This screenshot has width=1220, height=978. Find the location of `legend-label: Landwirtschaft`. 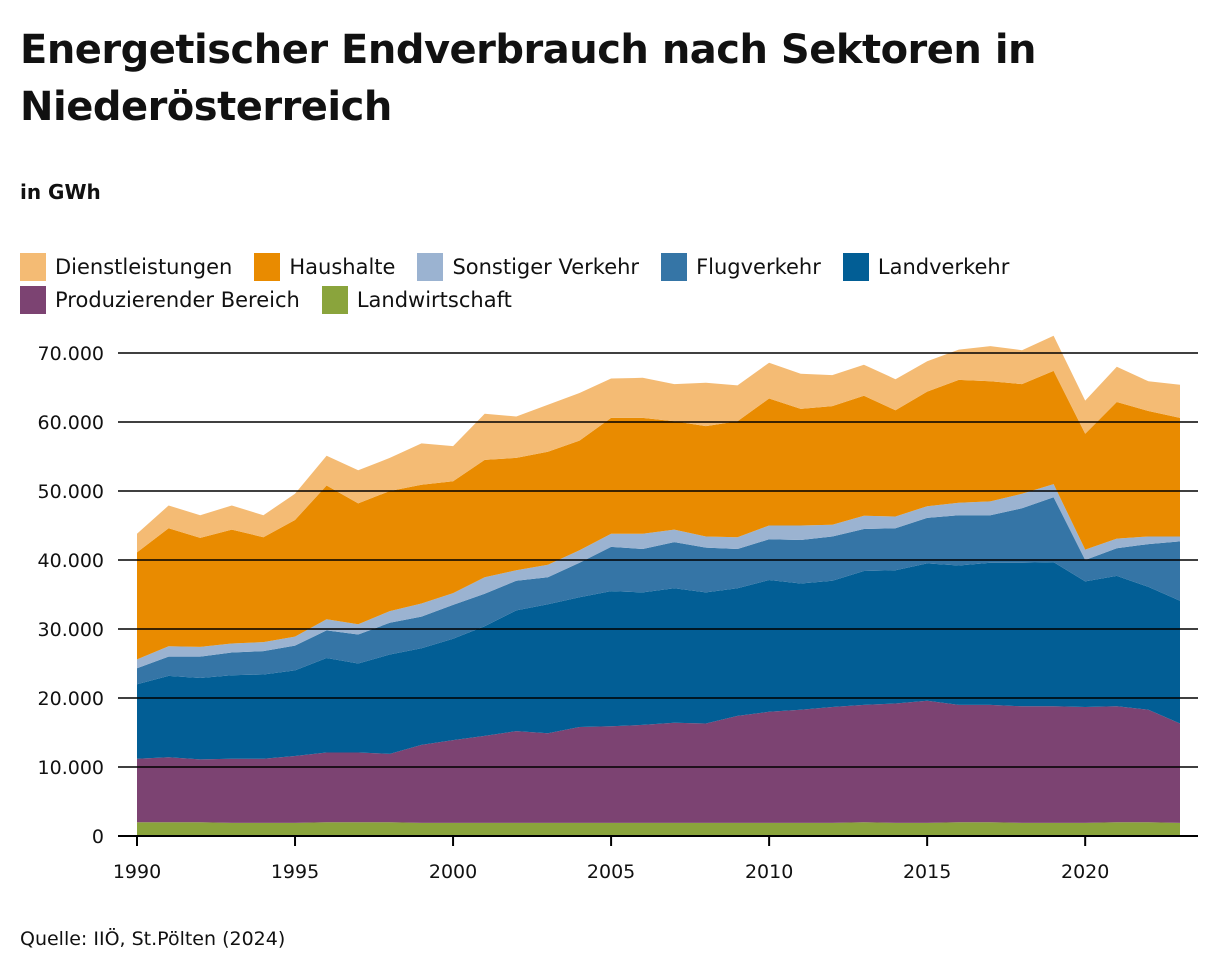

legend-label: Landwirtschaft is located at coordinates (434, 299).